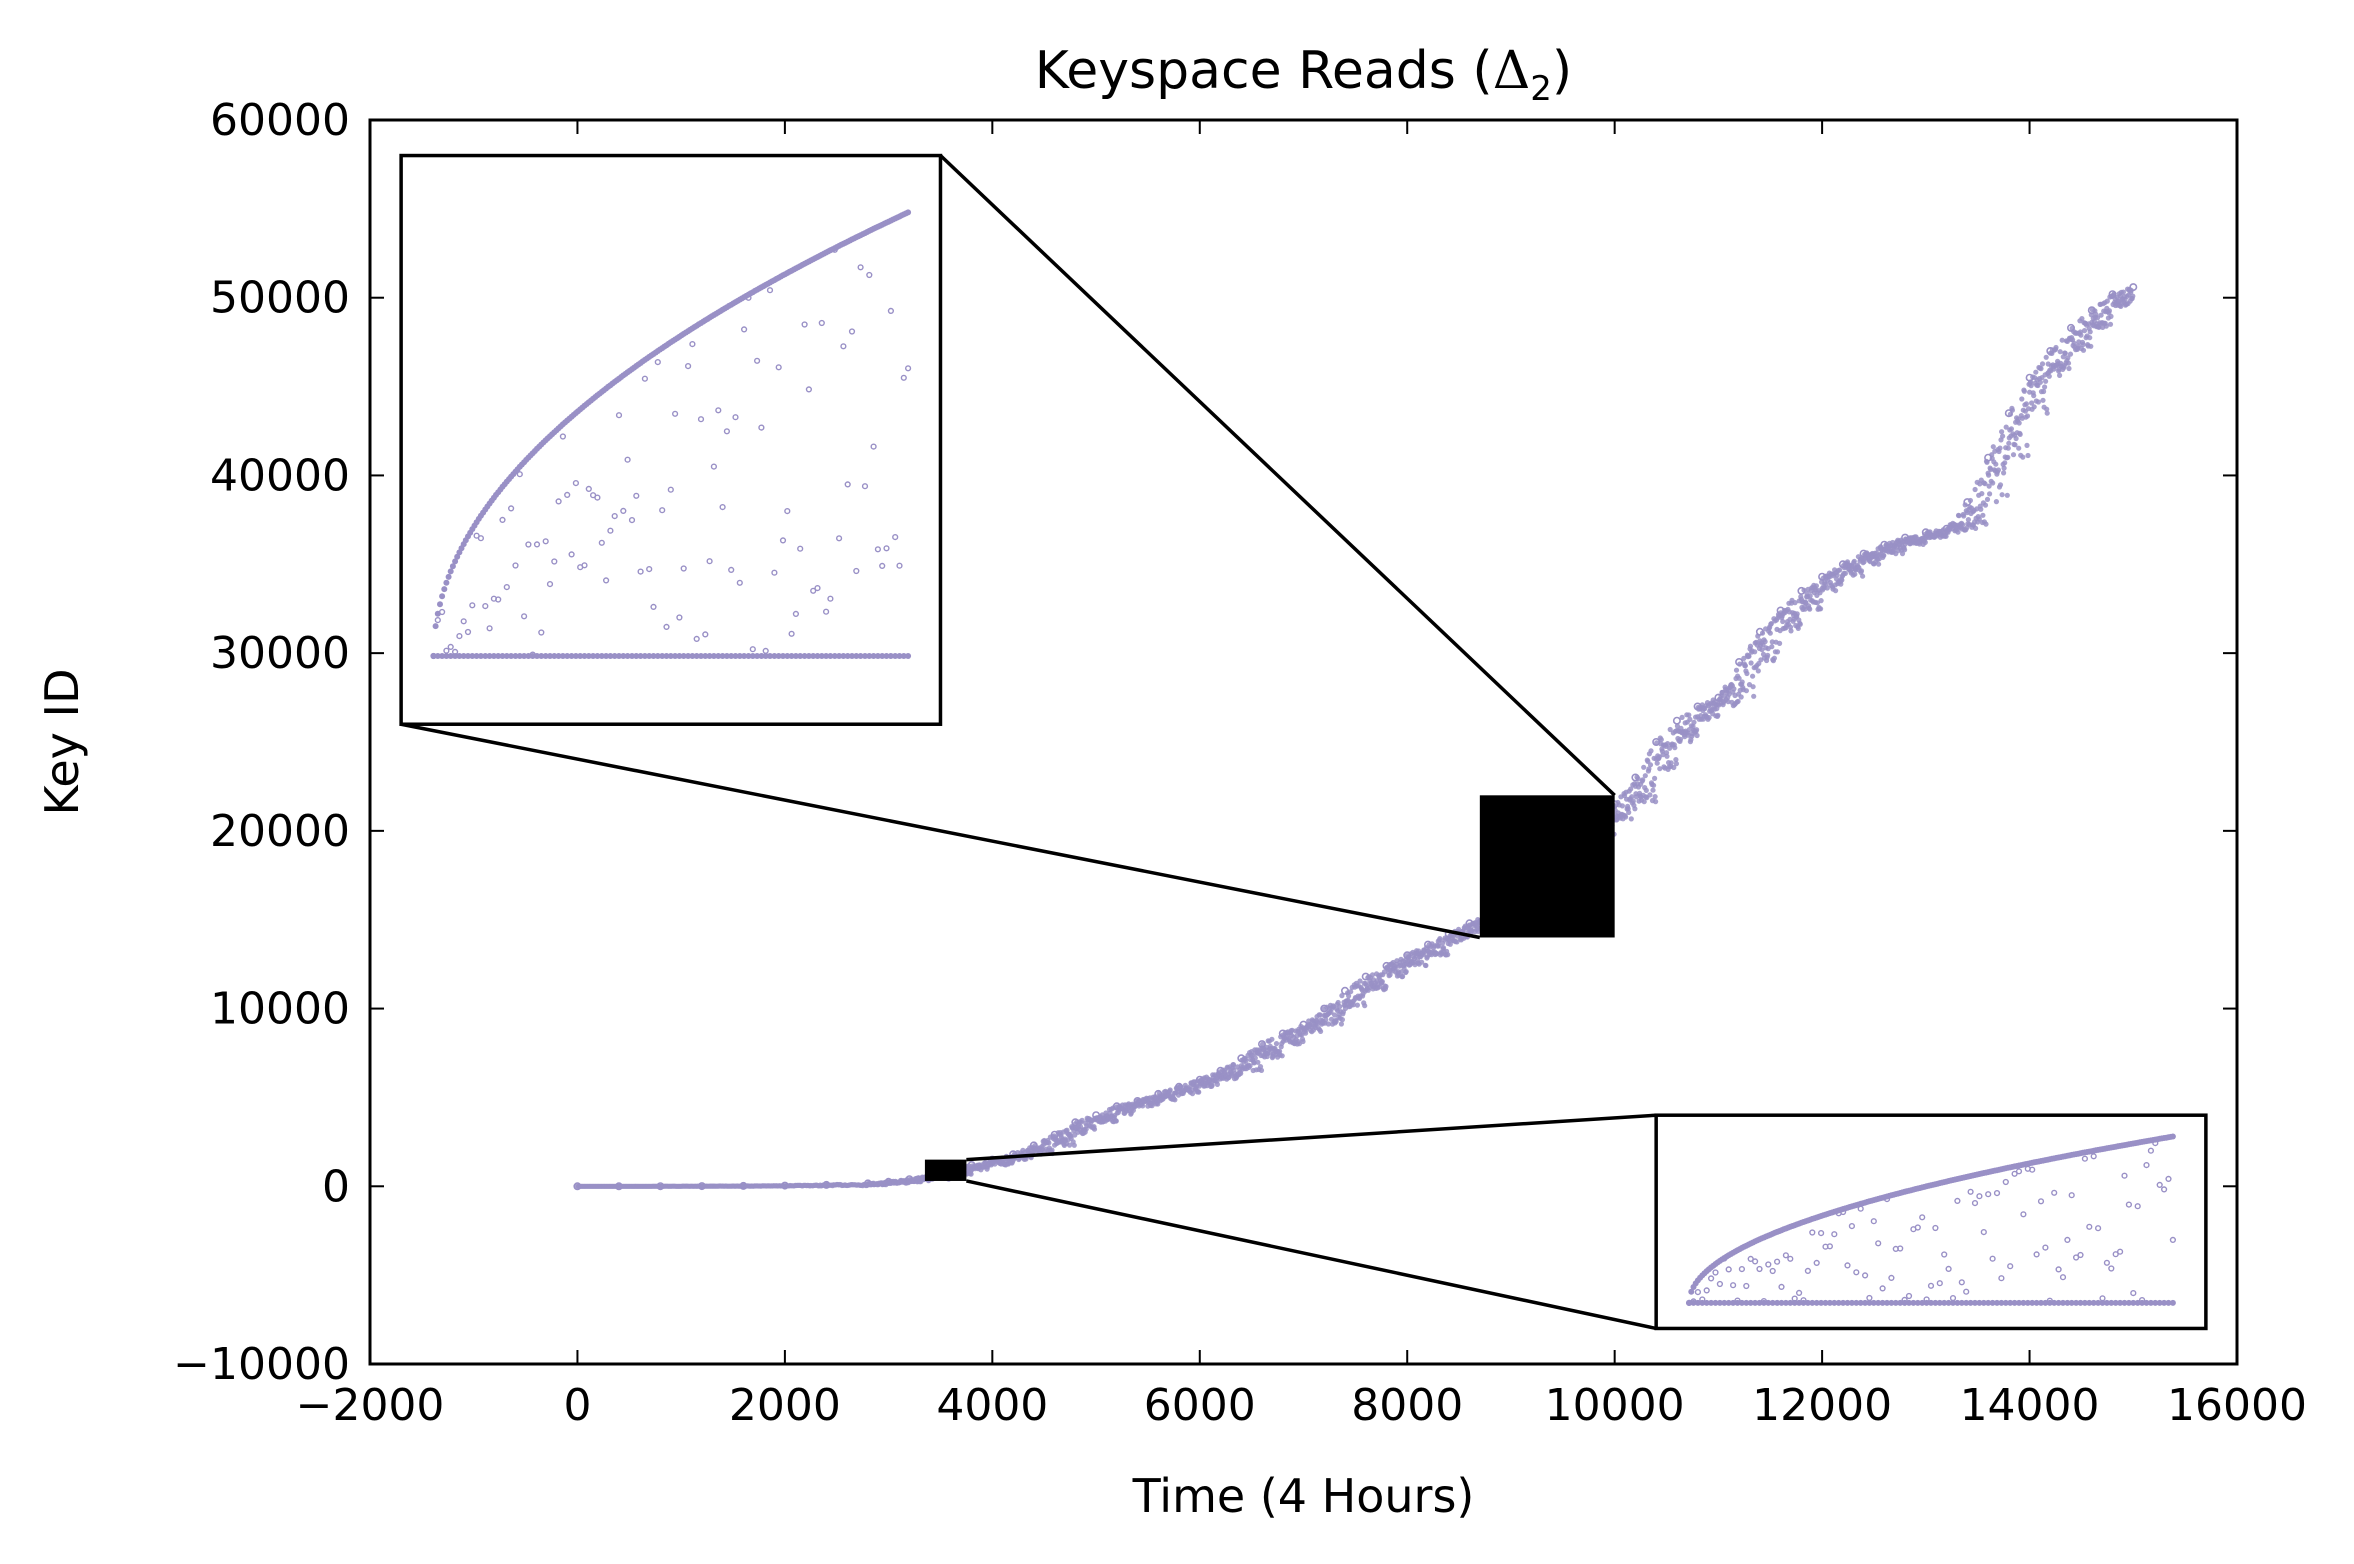 This screenshot has width=2354, height=1564. Describe the element at coordinates (1311, 1255) in the screenshot. I see `zoom-connector-line` at that location.